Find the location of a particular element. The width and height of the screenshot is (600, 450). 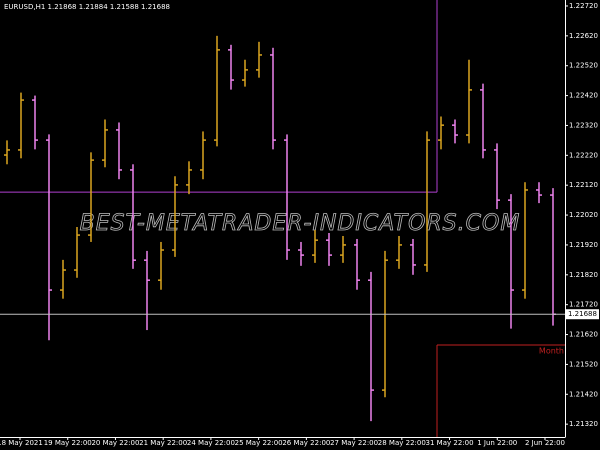

x-tick-label: 31 May 22:00 is located at coordinates (450, 443).